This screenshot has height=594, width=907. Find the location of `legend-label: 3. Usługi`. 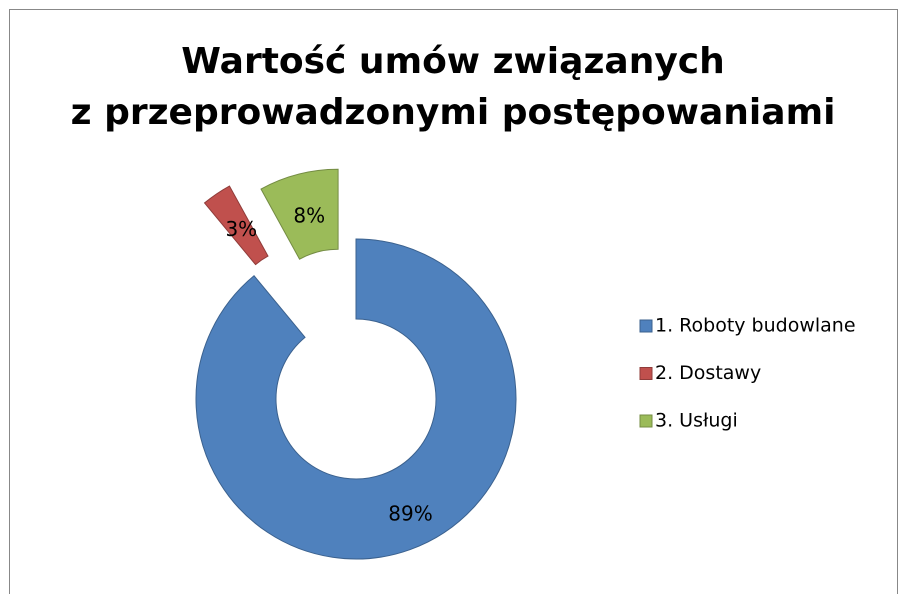

legend-label: 3. Usługi is located at coordinates (696, 421).